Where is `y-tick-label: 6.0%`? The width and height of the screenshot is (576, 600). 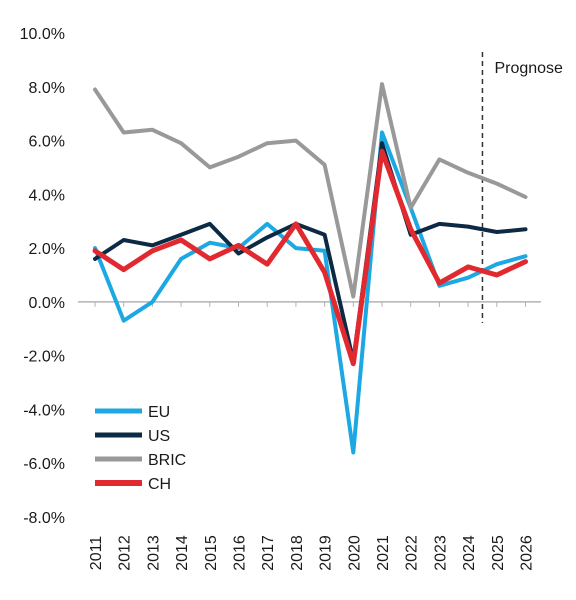 y-tick-label: 6.0% is located at coordinates (47, 142).